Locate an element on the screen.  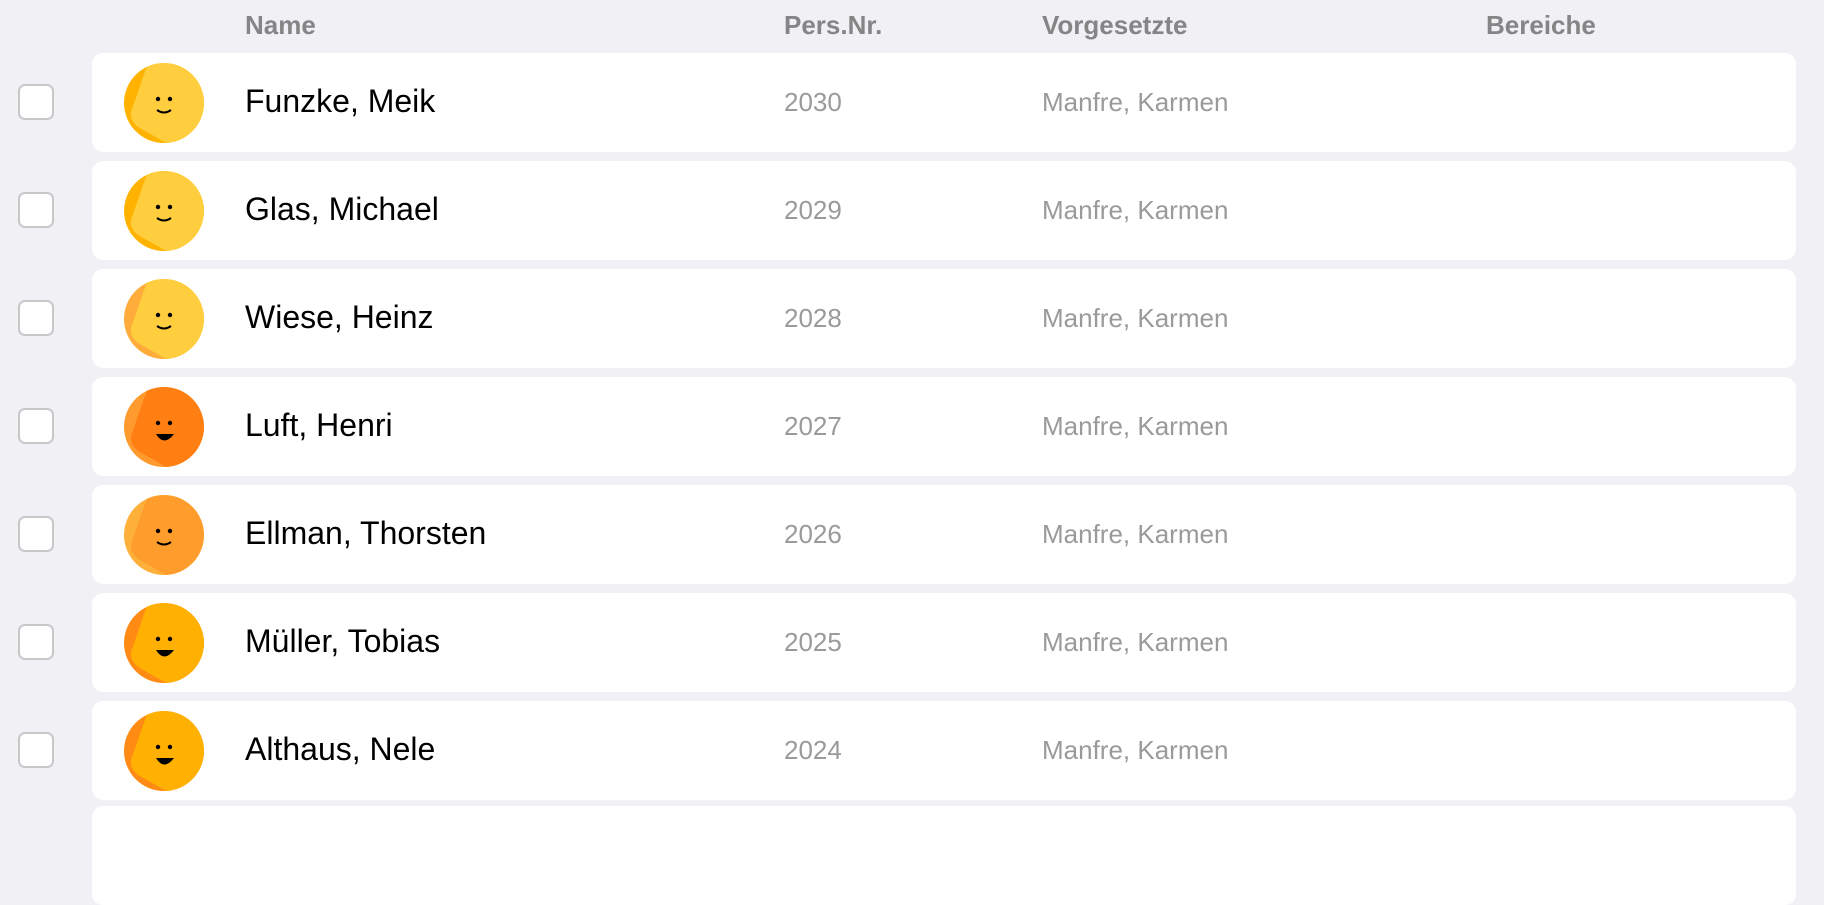
employee-name: Luft, Henri is located at coordinates (319, 425).